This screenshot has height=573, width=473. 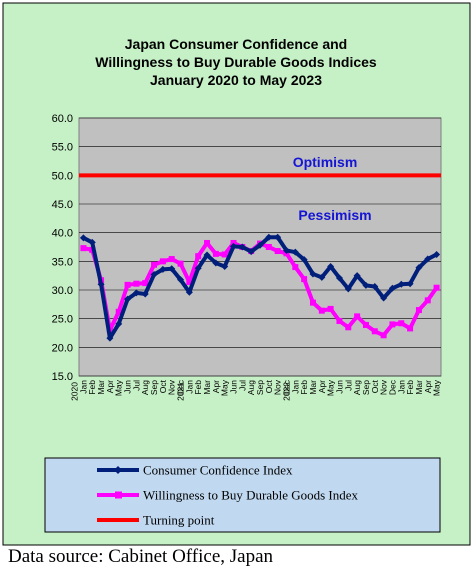 I want to click on y-tick-label: 60.0, so click(x=62, y=119).